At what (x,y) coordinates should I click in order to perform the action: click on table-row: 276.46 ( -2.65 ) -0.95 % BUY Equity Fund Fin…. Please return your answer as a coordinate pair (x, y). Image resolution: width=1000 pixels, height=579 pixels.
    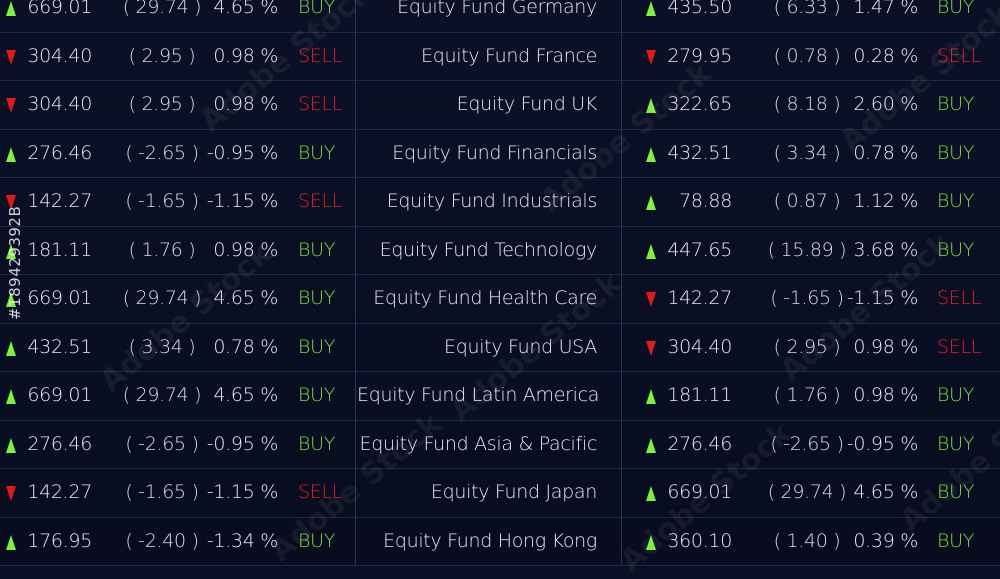
    Looking at the image, I should click on (500, 154).